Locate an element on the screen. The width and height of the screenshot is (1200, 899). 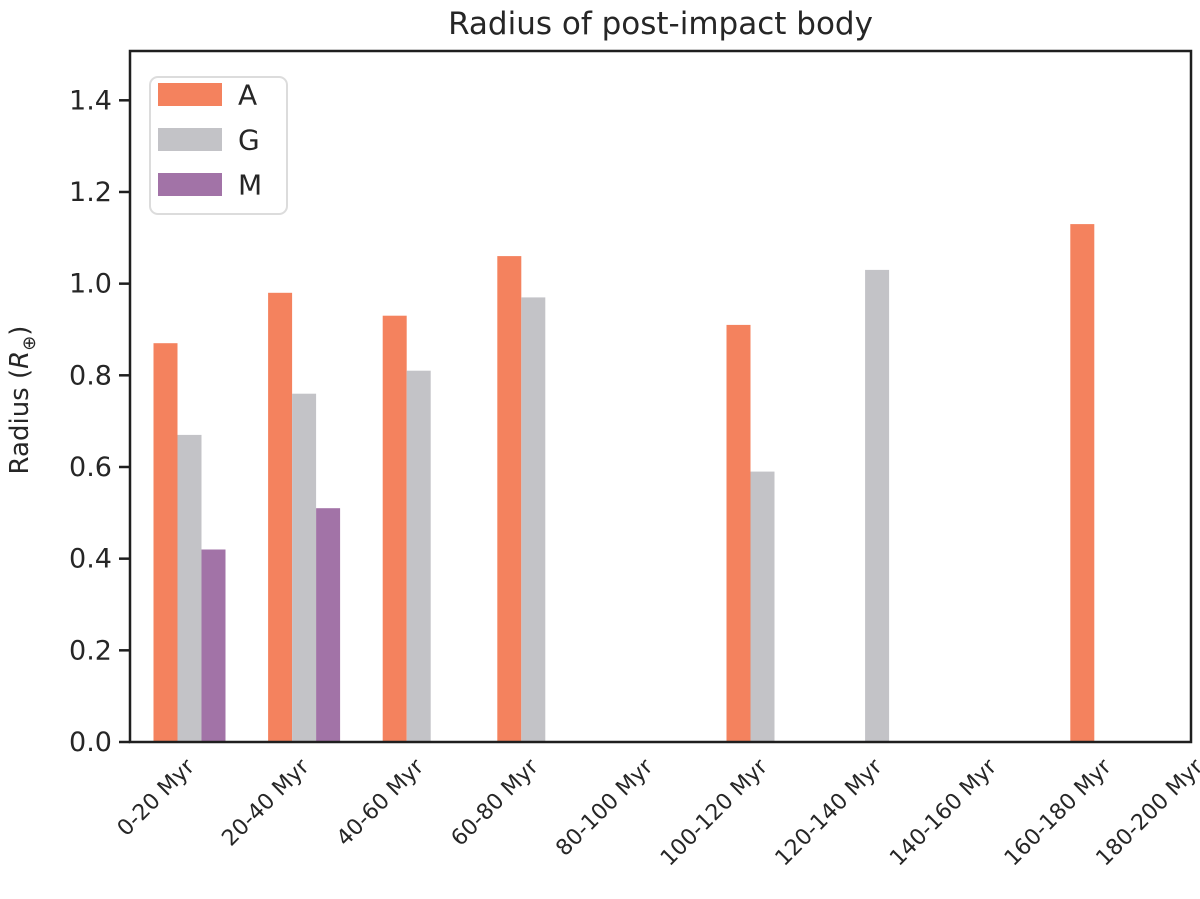
y-tick-label: 0.8 is located at coordinates (90, 375).